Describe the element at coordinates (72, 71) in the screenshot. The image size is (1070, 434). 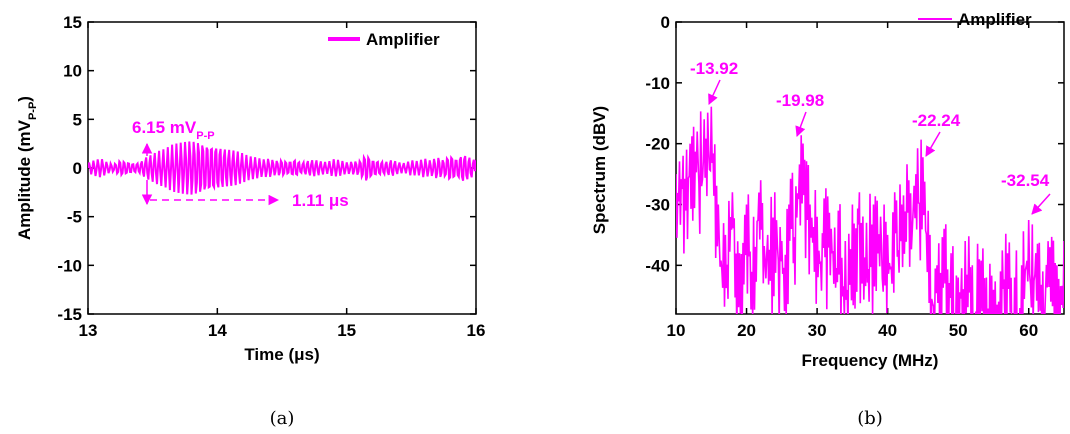
I see `chart-0-y-tick-label: 10` at that location.